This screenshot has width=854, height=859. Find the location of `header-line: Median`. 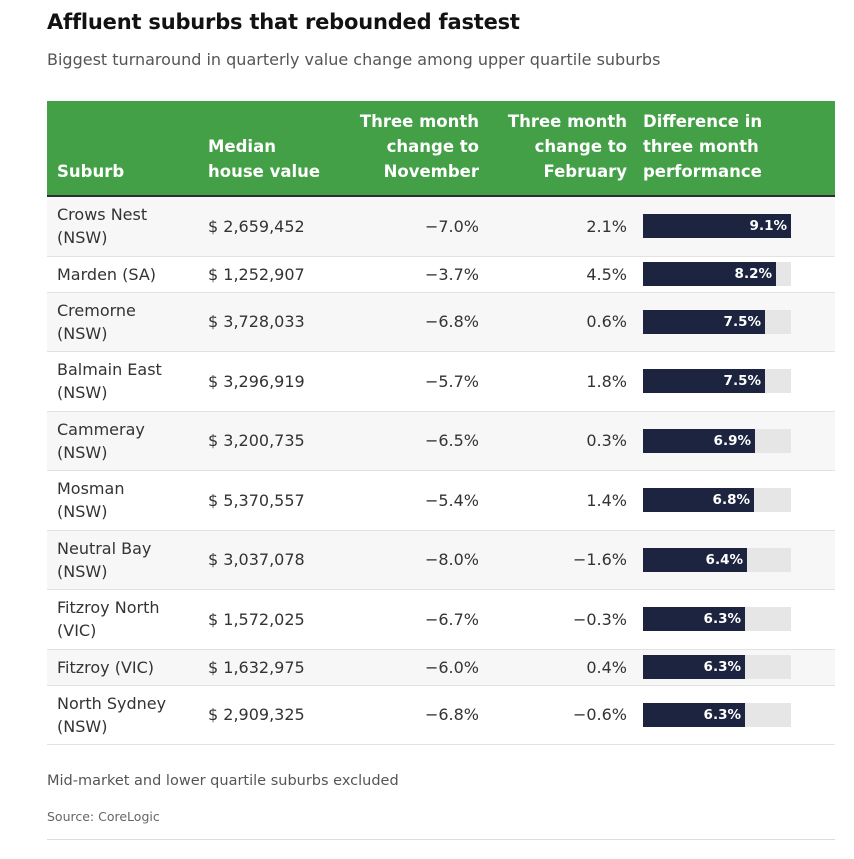

header-line: Median is located at coordinates (242, 146).